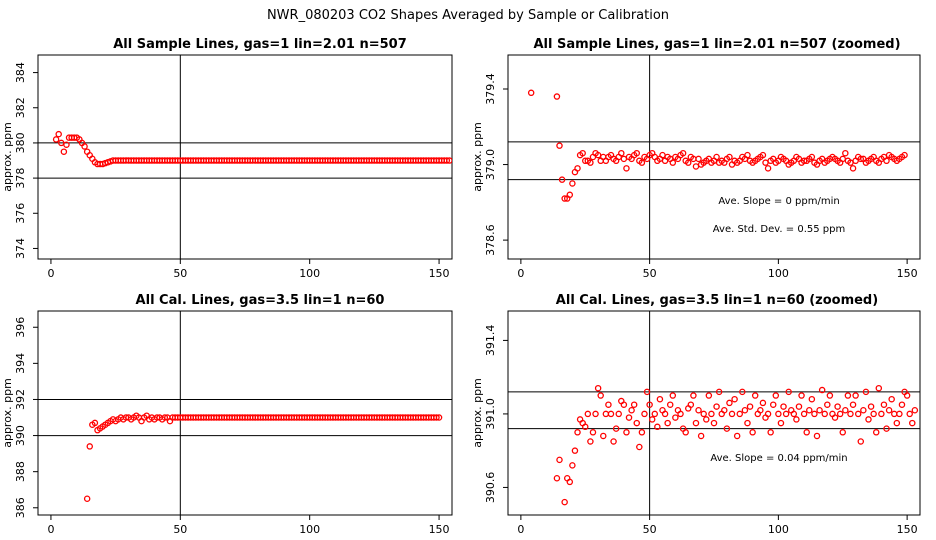 The height and width of the screenshot is (540, 936). Describe the element at coordinates (20, 248) in the screenshot. I see `y-tick-label: 374` at that location.